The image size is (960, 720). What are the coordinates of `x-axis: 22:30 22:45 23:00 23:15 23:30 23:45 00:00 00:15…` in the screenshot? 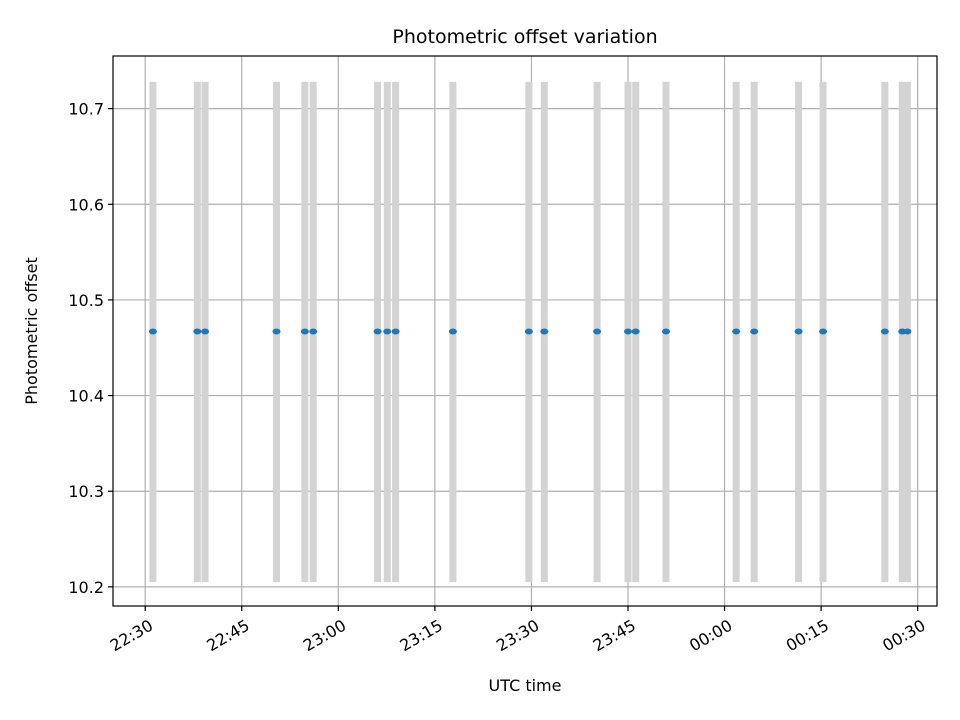 It's located at (518, 630).